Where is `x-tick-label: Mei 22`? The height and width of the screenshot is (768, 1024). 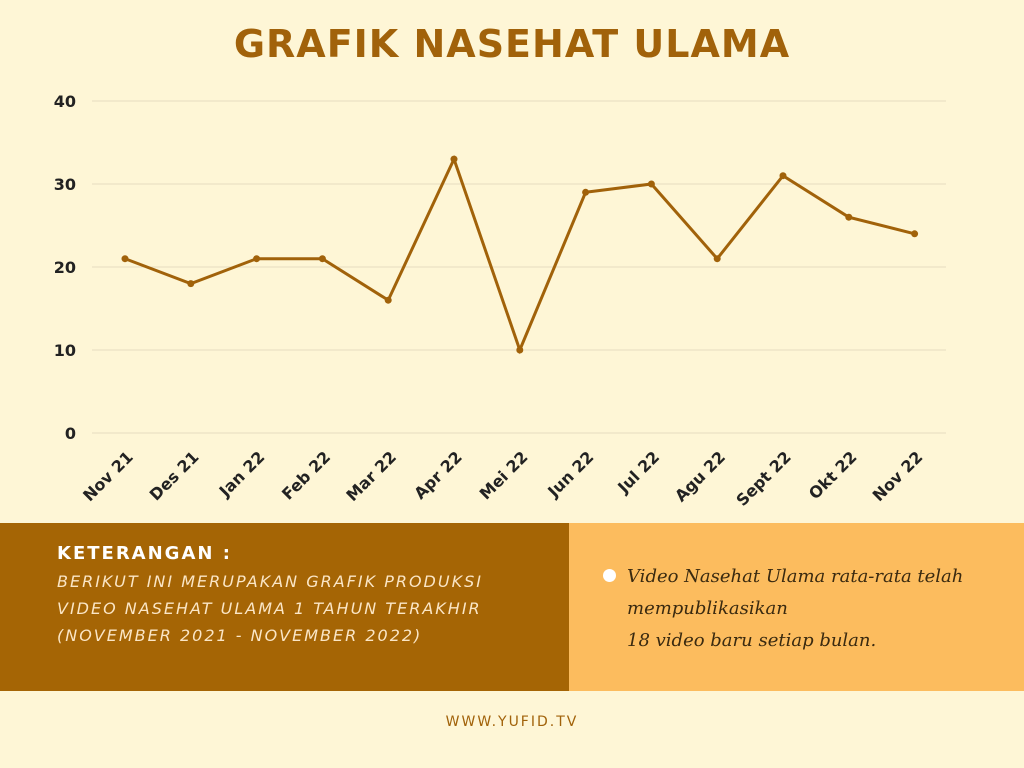
x-tick-label: Mei 22 is located at coordinates (504, 475).